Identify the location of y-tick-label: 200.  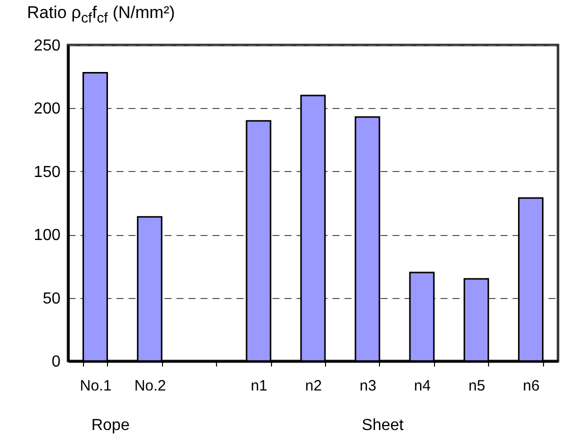
(47, 109).